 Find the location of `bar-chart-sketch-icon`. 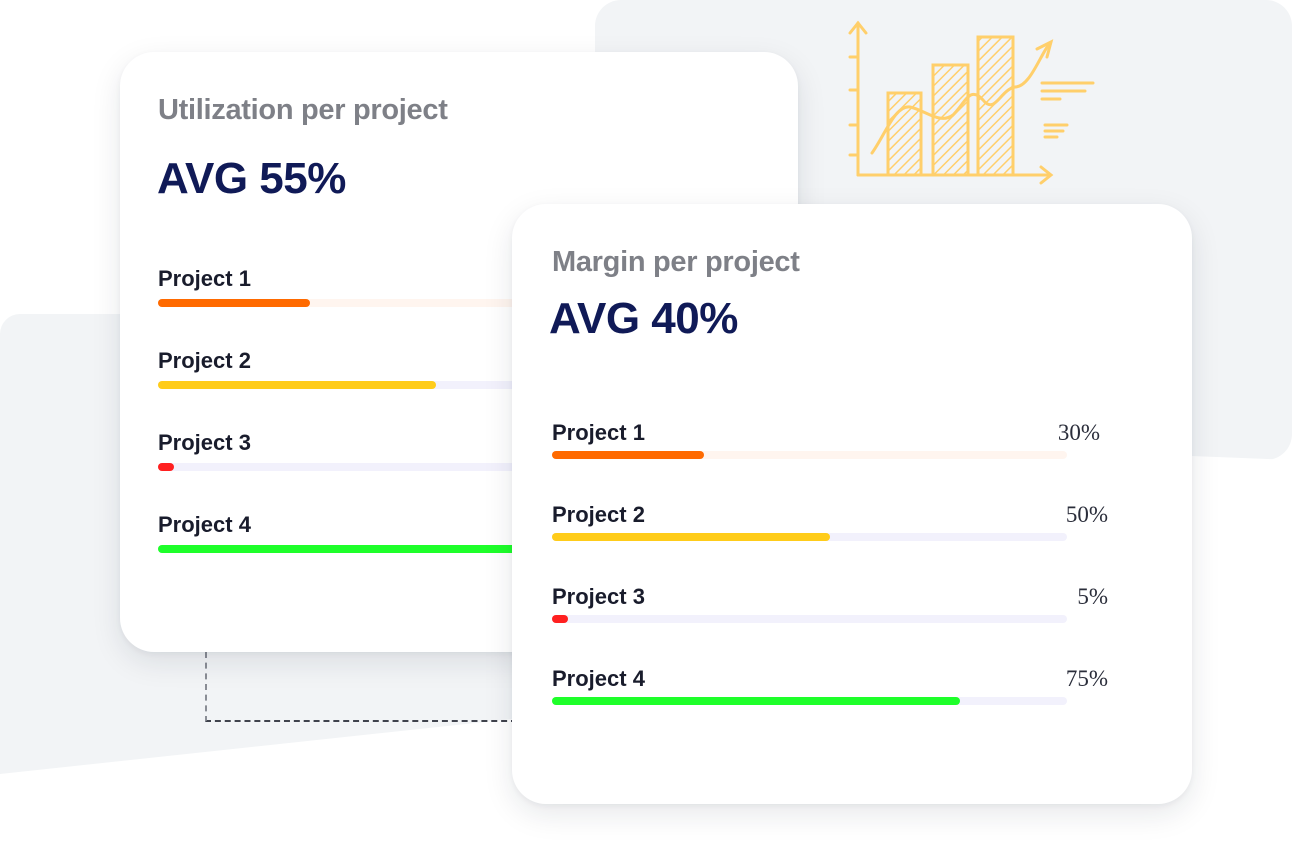

bar-chart-sketch-icon is located at coordinates (971, 102).